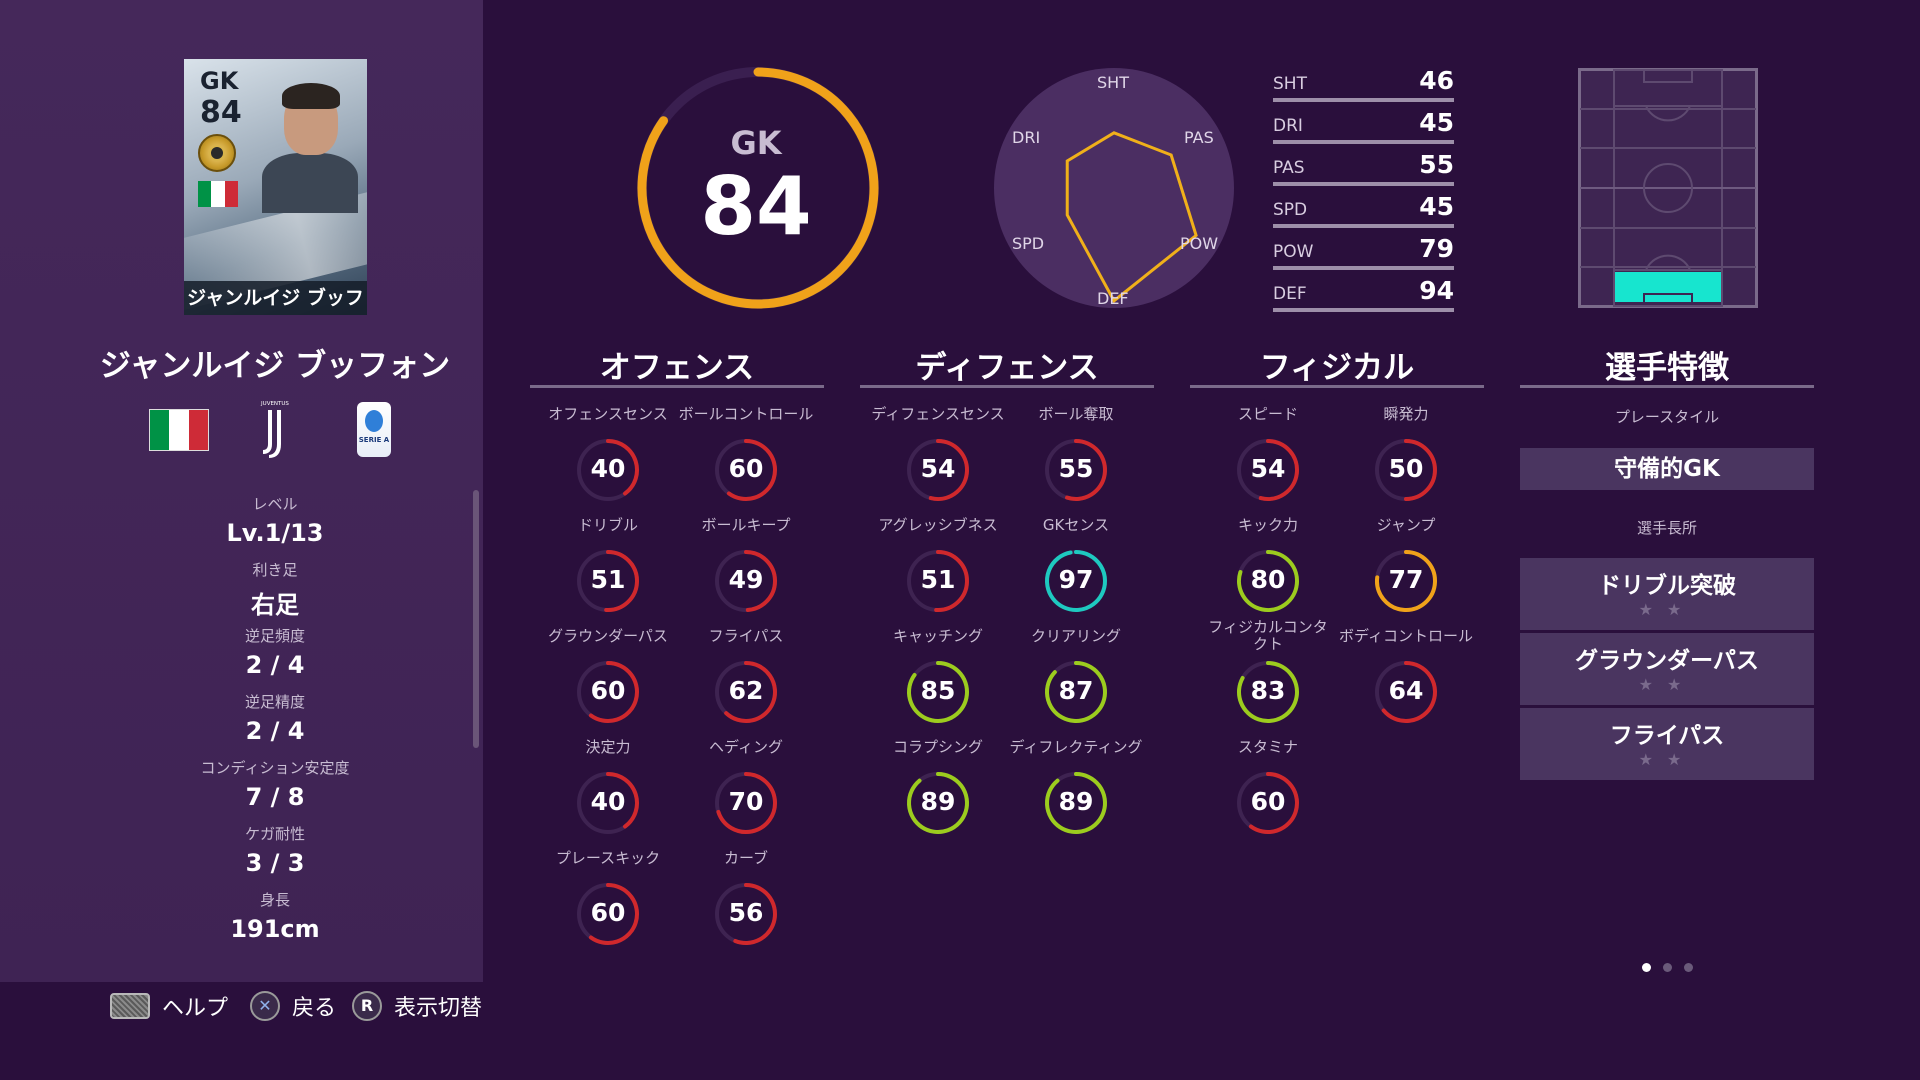 The height and width of the screenshot is (1080, 1920). Describe the element at coordinates (1076, 801) in the screenshot. I see `stat-value: 89` at that location.